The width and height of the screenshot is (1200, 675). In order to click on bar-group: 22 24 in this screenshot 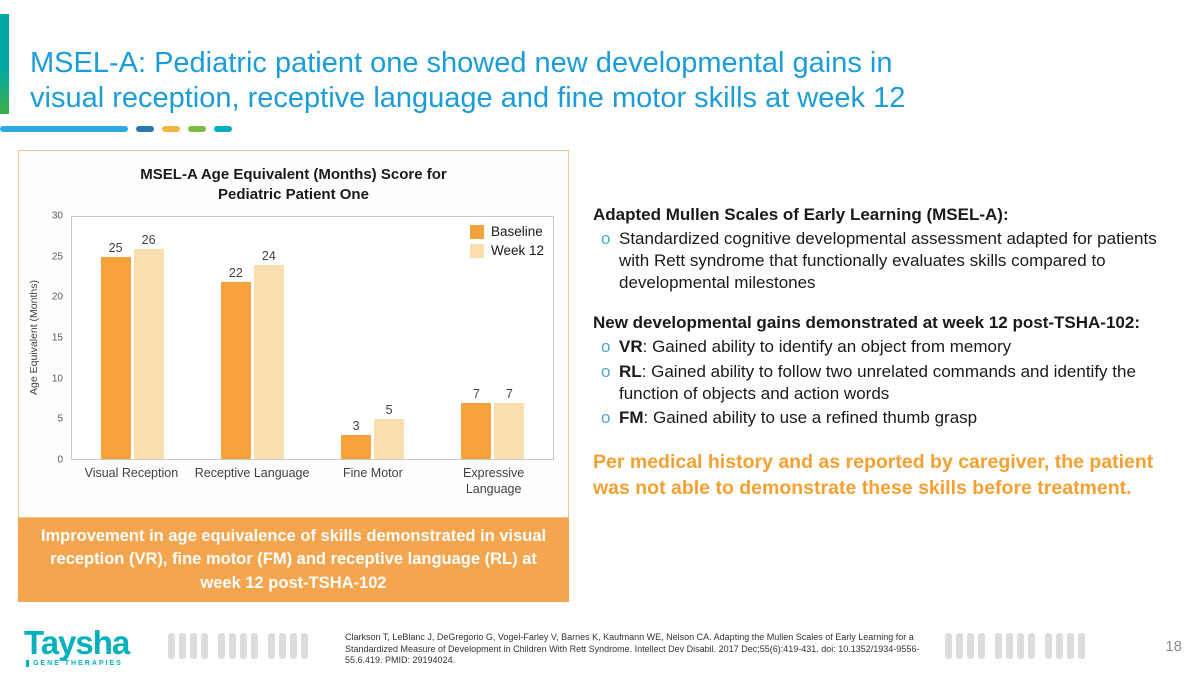, I will do `click(252, 338)`.